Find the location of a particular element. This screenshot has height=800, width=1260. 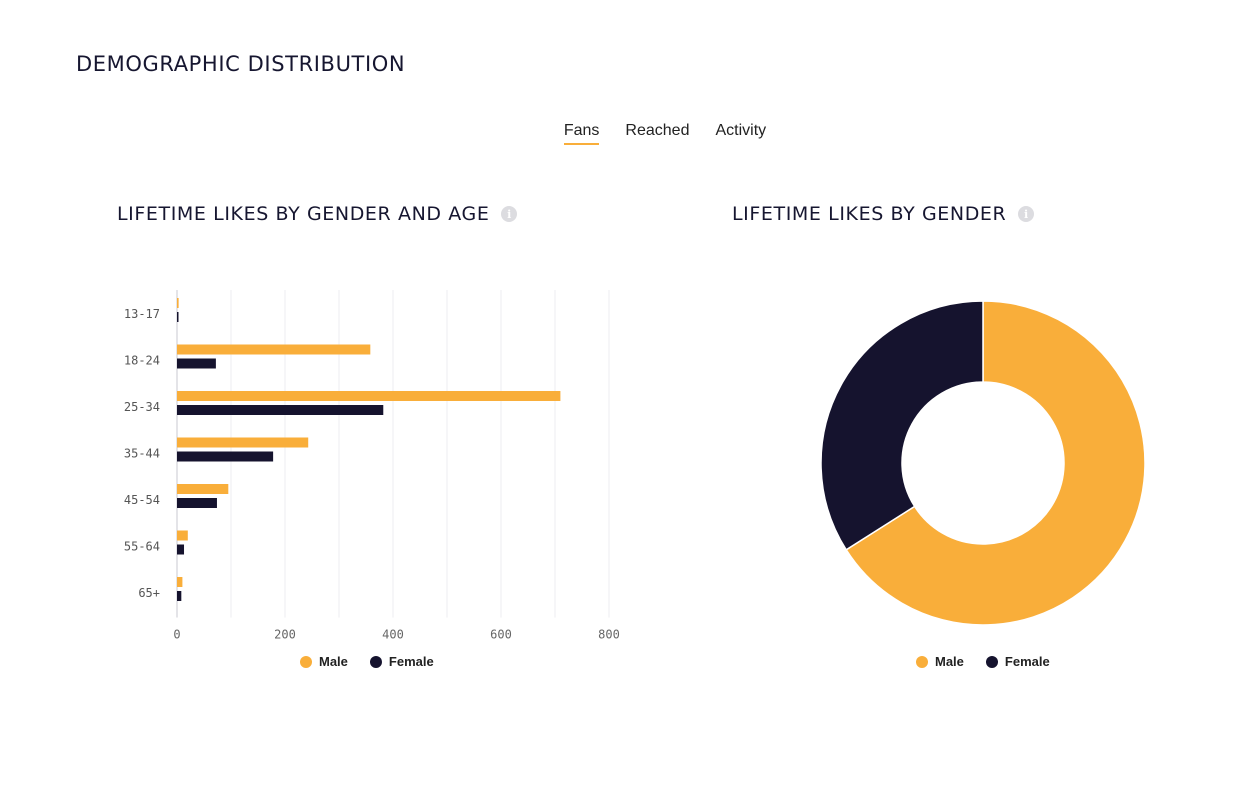

donut-chart-title: LIFETIME LIKES BY GENDER is located at coordinates (869, 214).